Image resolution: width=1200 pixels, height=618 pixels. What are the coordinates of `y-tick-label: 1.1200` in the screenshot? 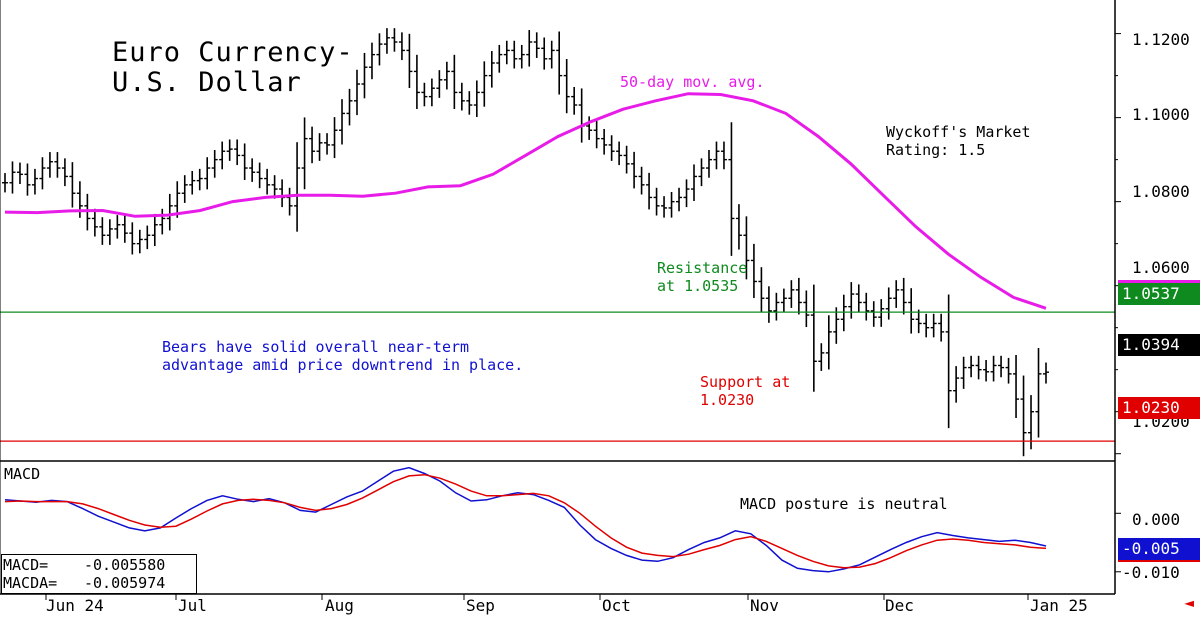 It's located at (1161, 39).